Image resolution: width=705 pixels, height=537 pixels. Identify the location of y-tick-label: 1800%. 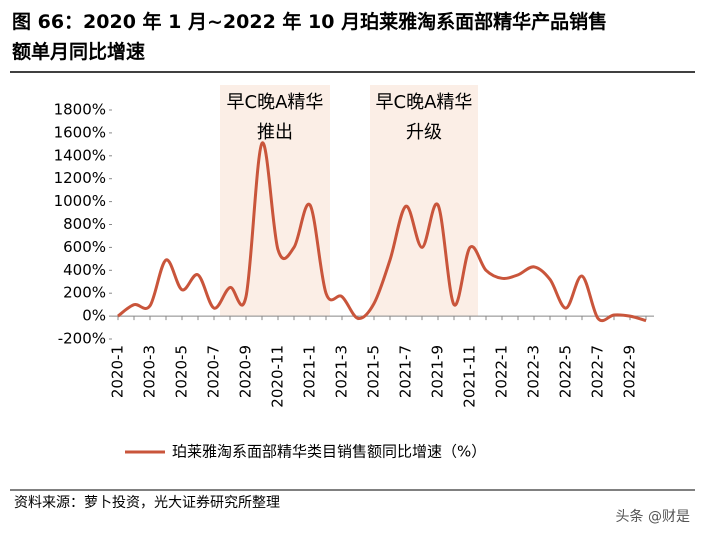
(80, 110).